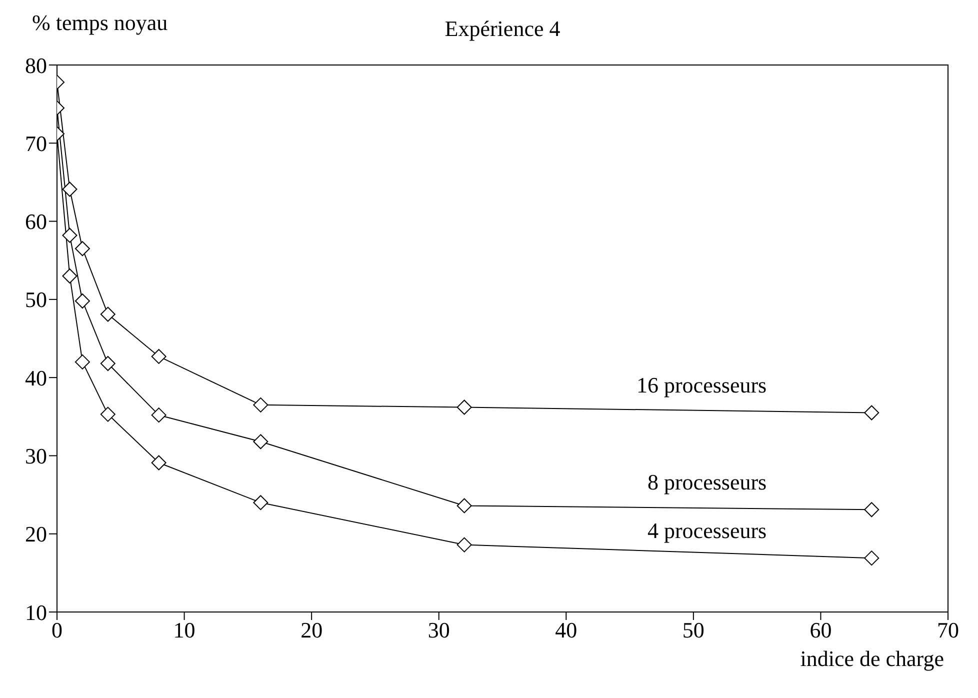  Describe the element at coordinates (36, 534) in the screenshot. I see `y-tick-label: 20` at that location.